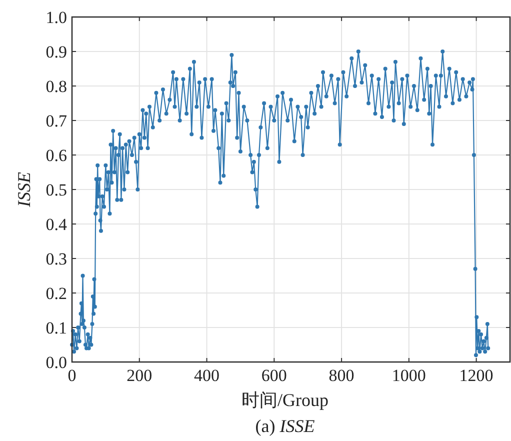 Image resolution: width=511 pixels, height=441 pixels. What do you see at coordinates (56, 86) in the screenshot?
I see `y-tick-label: 0.8` at bounding box center [56, 86].